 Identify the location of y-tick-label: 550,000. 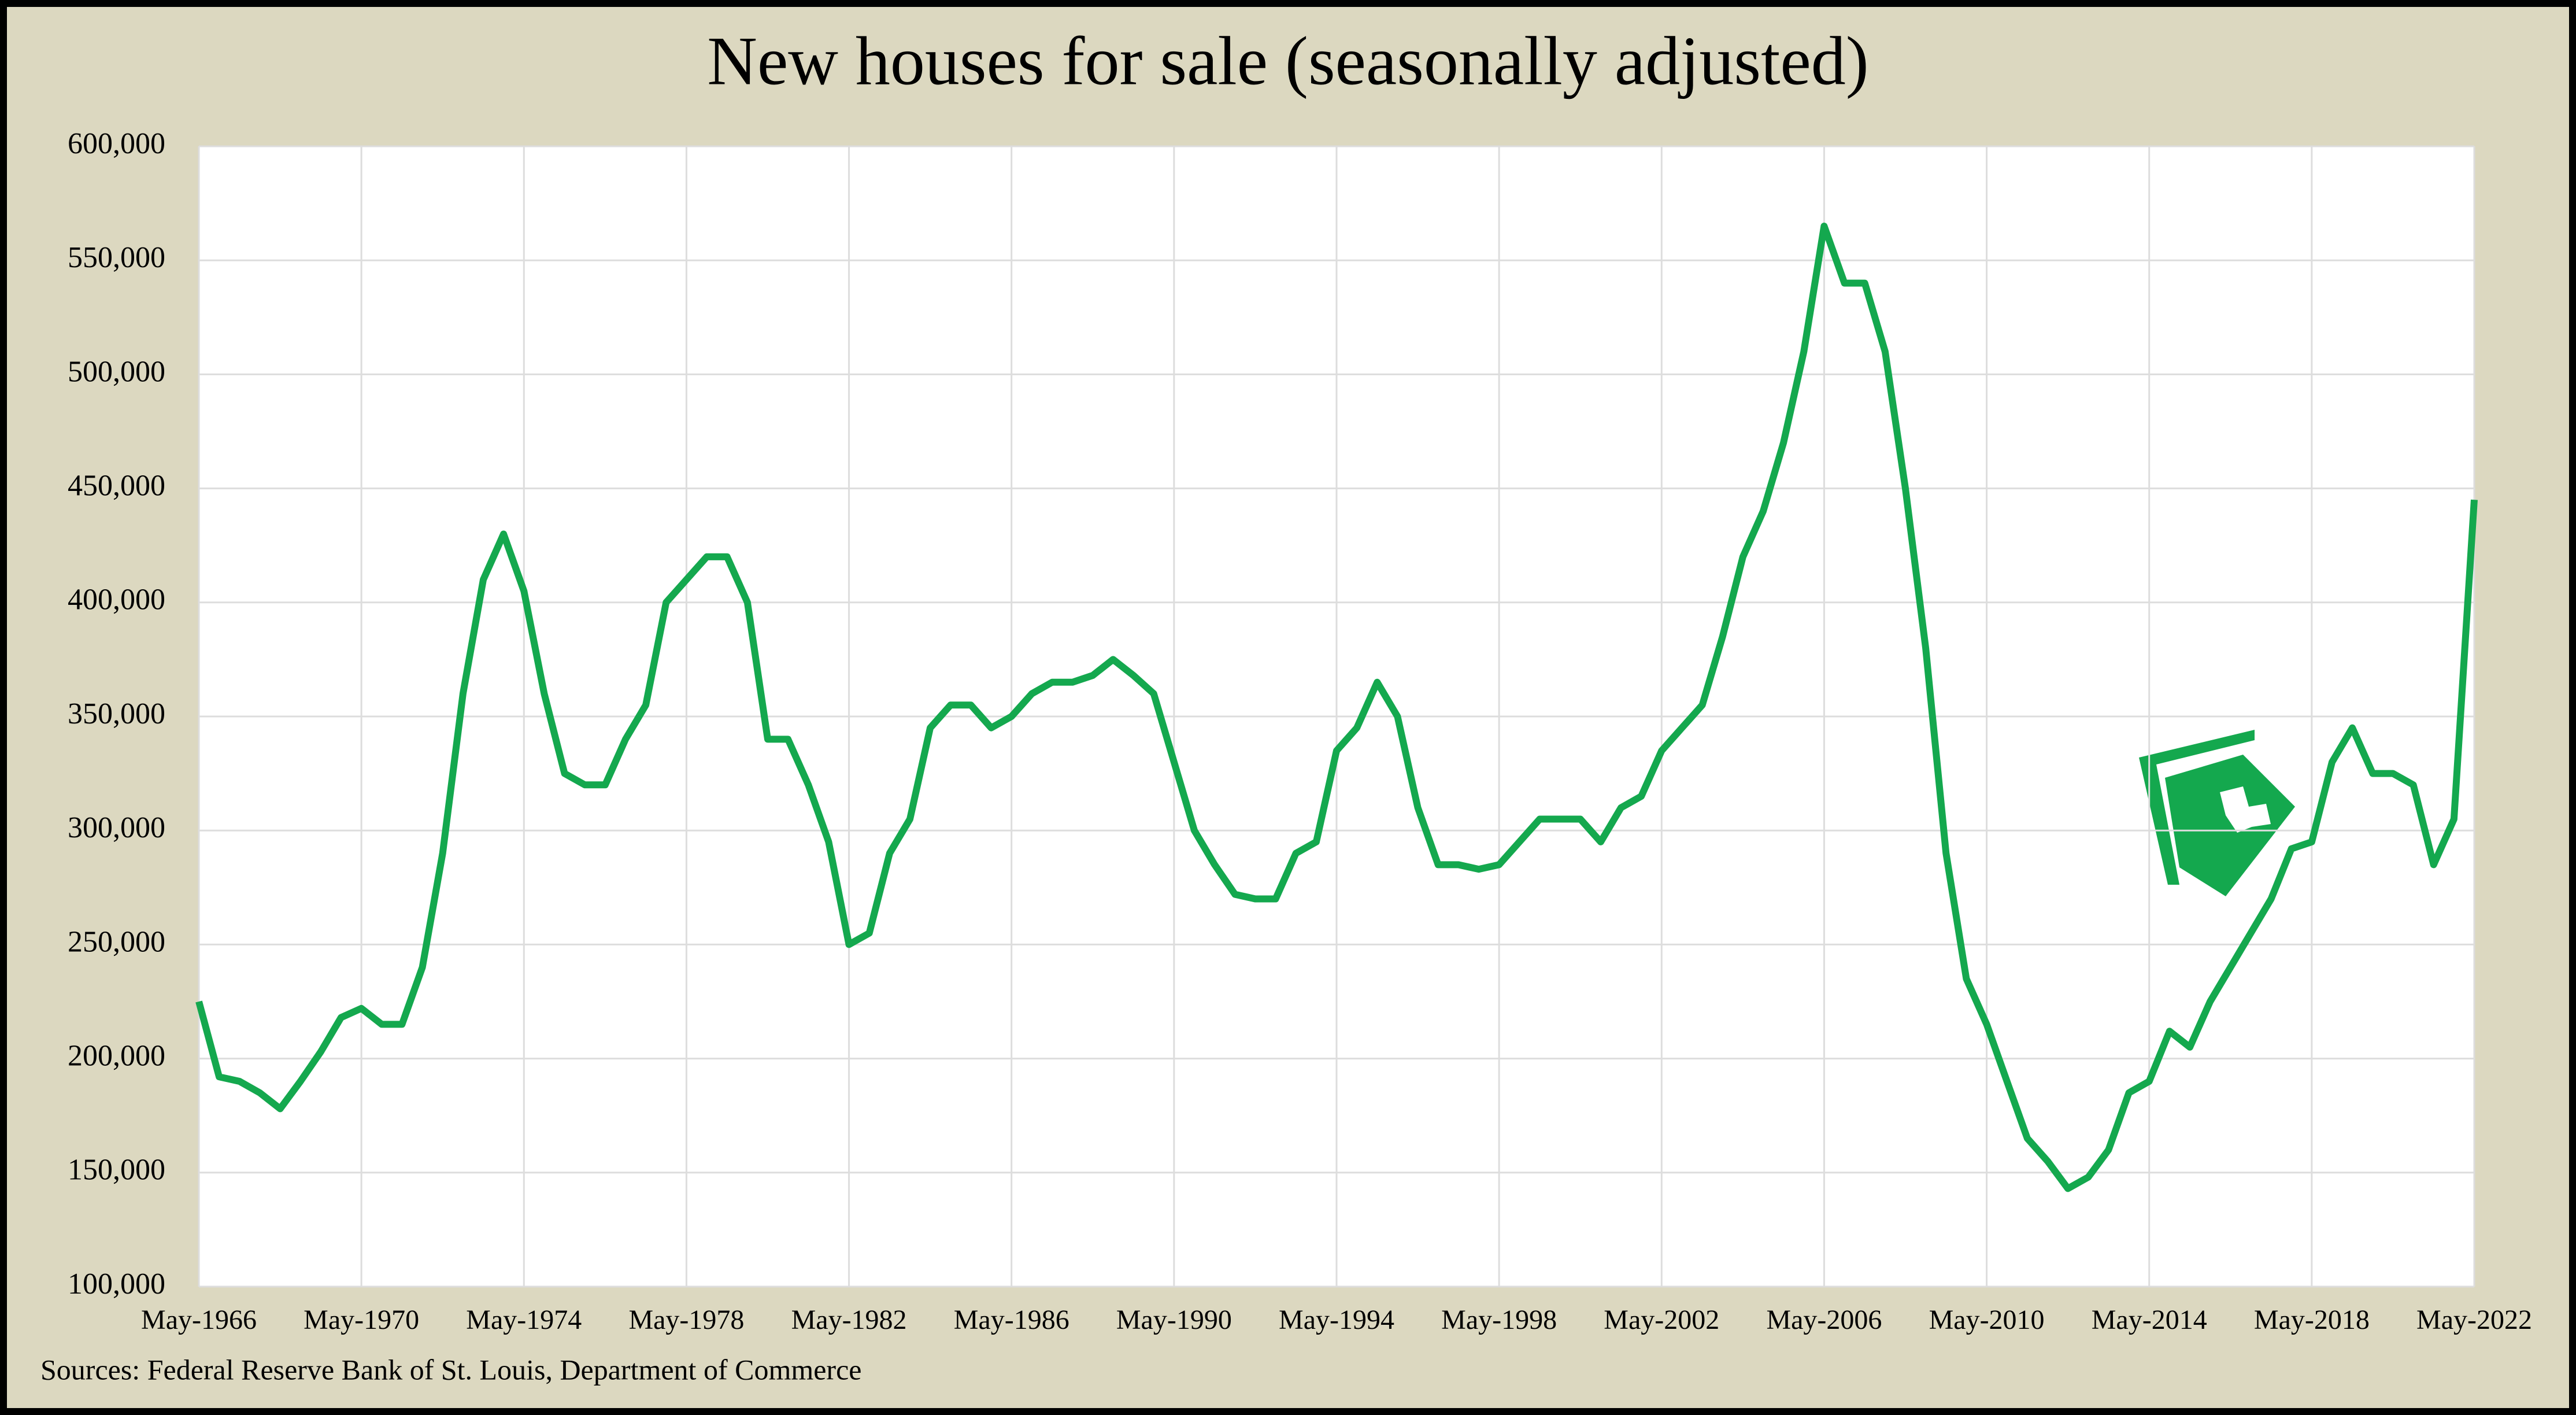
(117, 257).